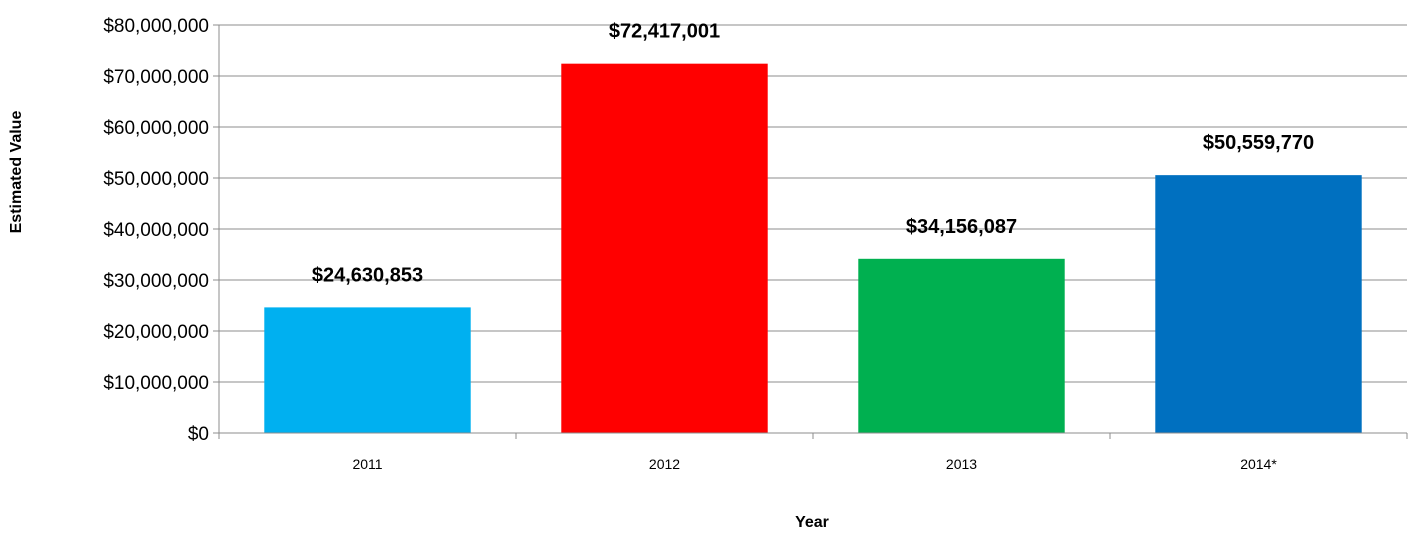 The height and width of the screenshot is (538, 1413). I want to click on data-label: $34,156,087, so click(961, 227).